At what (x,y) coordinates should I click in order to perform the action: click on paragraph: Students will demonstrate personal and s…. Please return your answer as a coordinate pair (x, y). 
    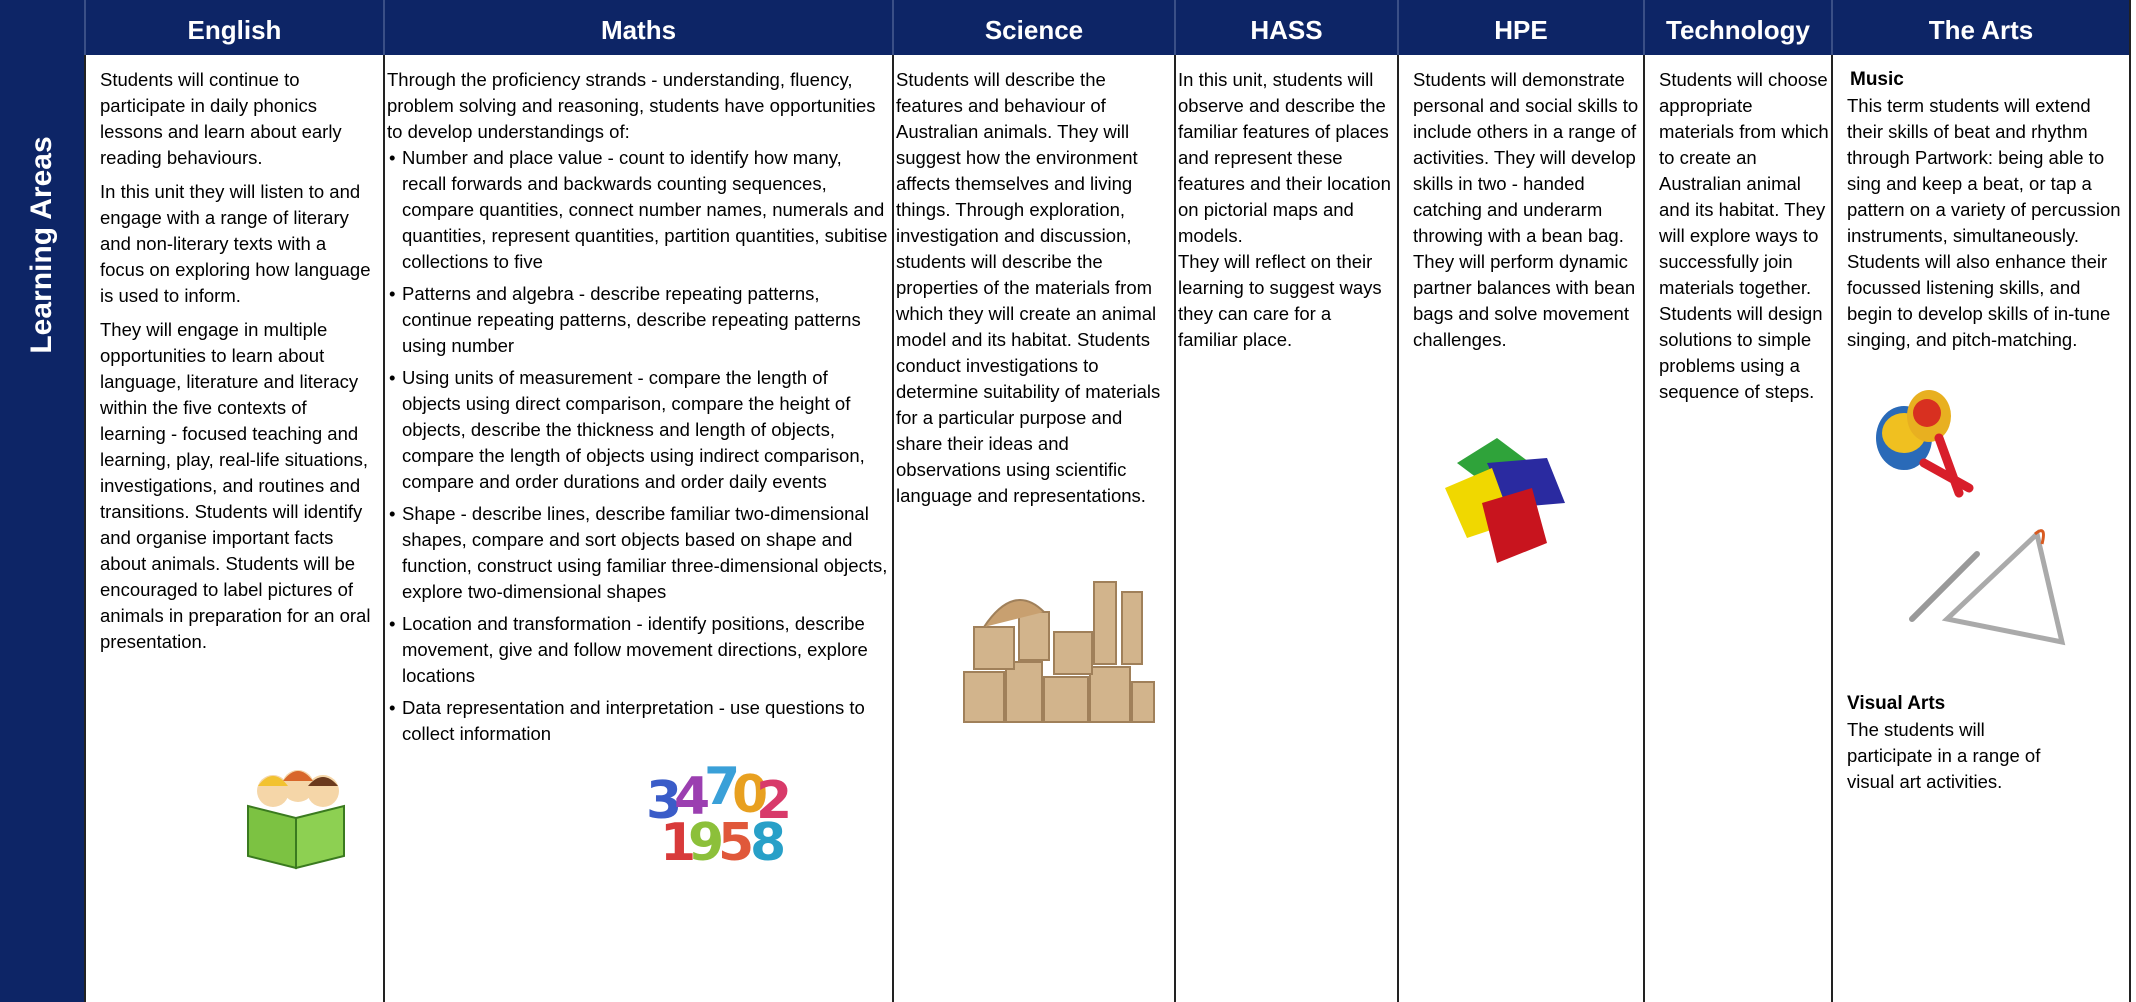
    Looking at the image, I should click on (1526, 209).